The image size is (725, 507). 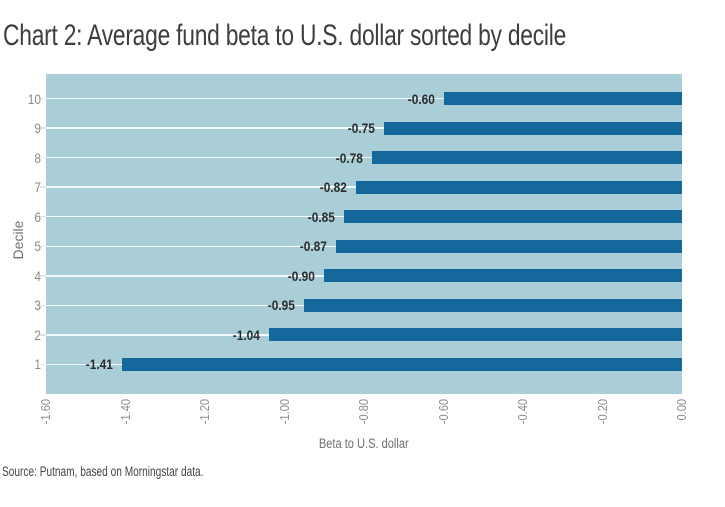 I want to click on bar-value-label: -0.75, so click(x=361, y=128).